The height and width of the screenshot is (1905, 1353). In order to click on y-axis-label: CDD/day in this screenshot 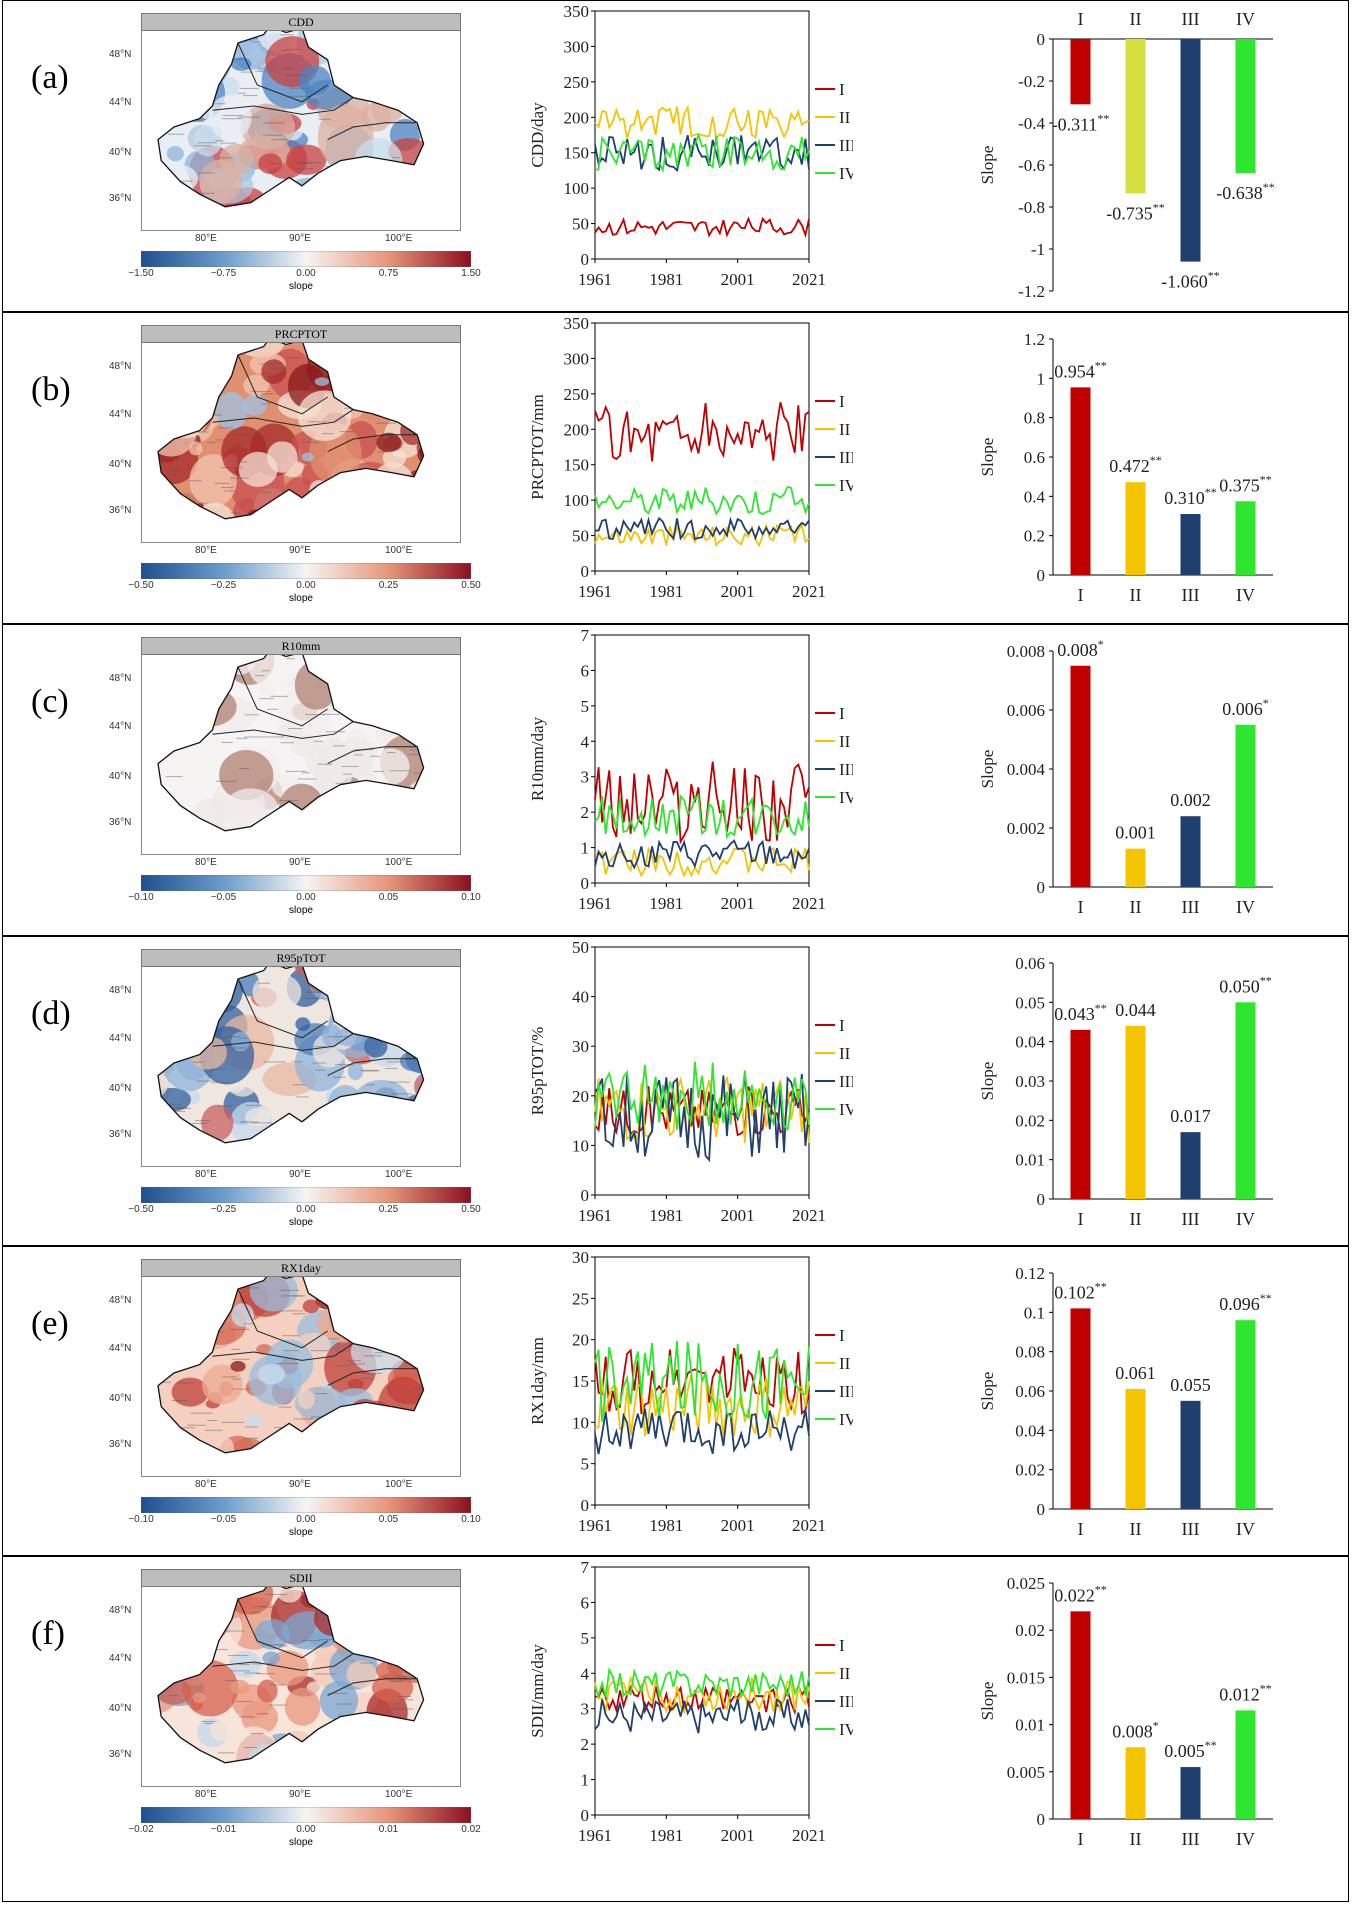, I will do `click(537, 135)`.